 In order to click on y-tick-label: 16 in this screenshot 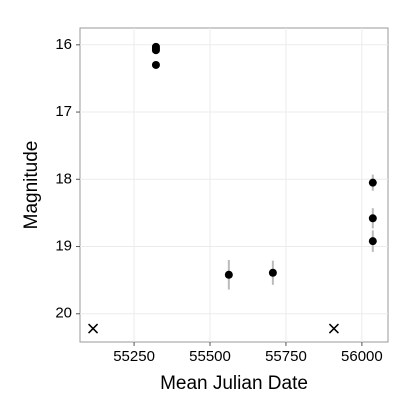, I will do `click(63, 44)`.